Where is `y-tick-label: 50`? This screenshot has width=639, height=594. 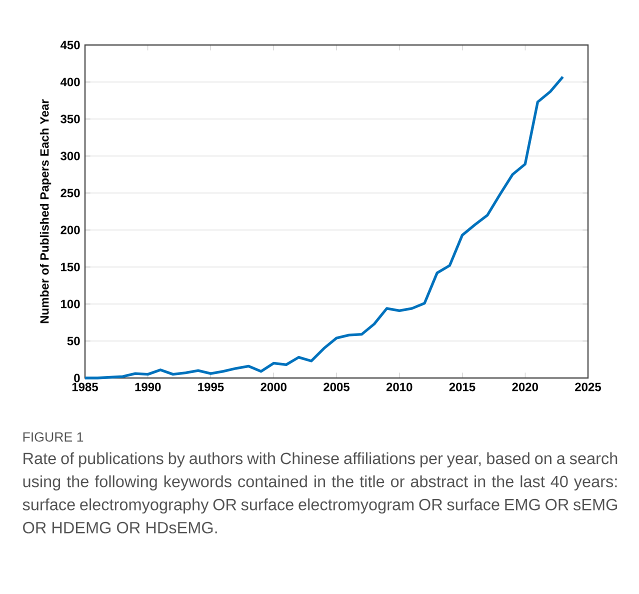 y-tick-label: 50 is located at coordinates (73, 341).